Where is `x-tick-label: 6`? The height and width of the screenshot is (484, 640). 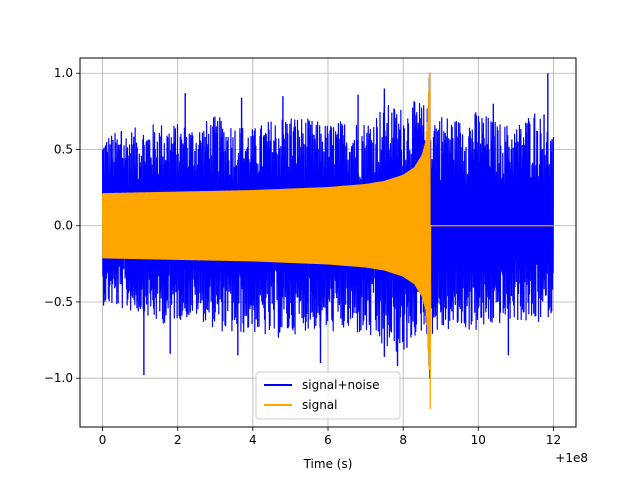 x-tick-label: 6 is located at coordinates (328, 440).